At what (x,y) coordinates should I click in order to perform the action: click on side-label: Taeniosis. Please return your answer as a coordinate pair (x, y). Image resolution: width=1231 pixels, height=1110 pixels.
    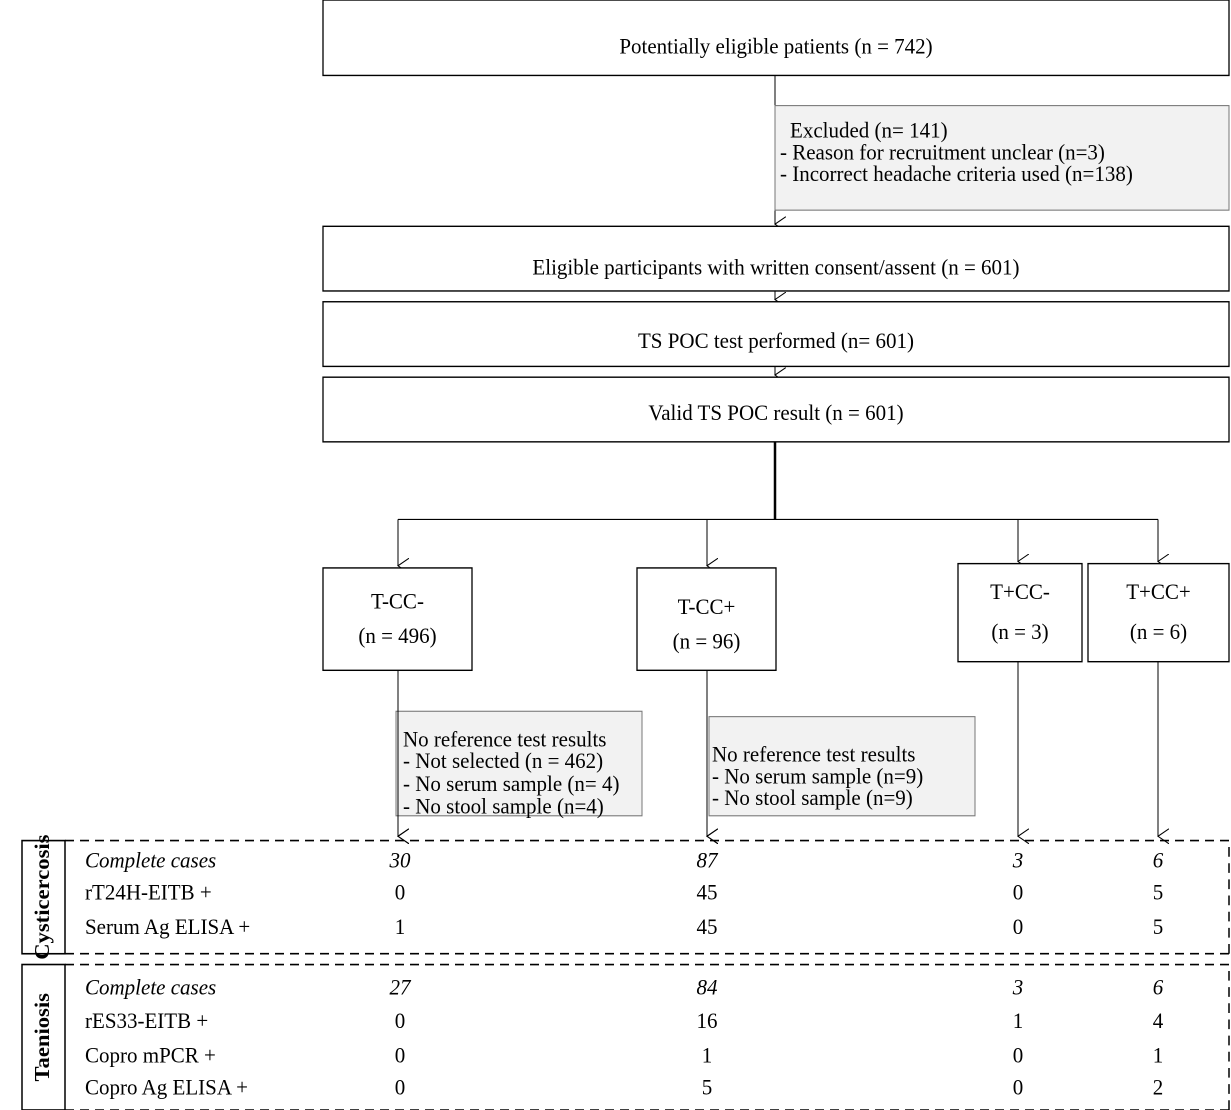
    Looking at the image, I should click on (42, 1037).